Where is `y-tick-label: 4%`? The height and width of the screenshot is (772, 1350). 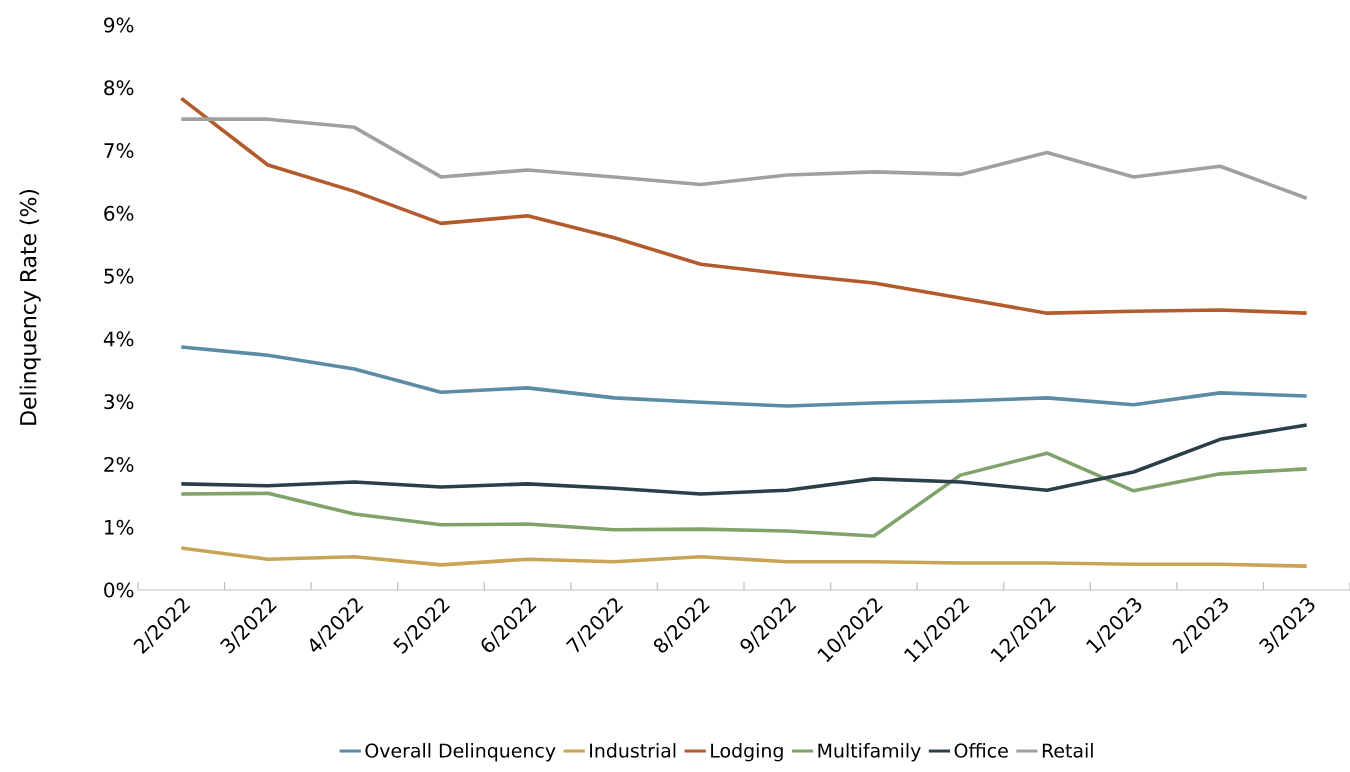
y-tick-label: 4% is located at coordinates (118, 339).